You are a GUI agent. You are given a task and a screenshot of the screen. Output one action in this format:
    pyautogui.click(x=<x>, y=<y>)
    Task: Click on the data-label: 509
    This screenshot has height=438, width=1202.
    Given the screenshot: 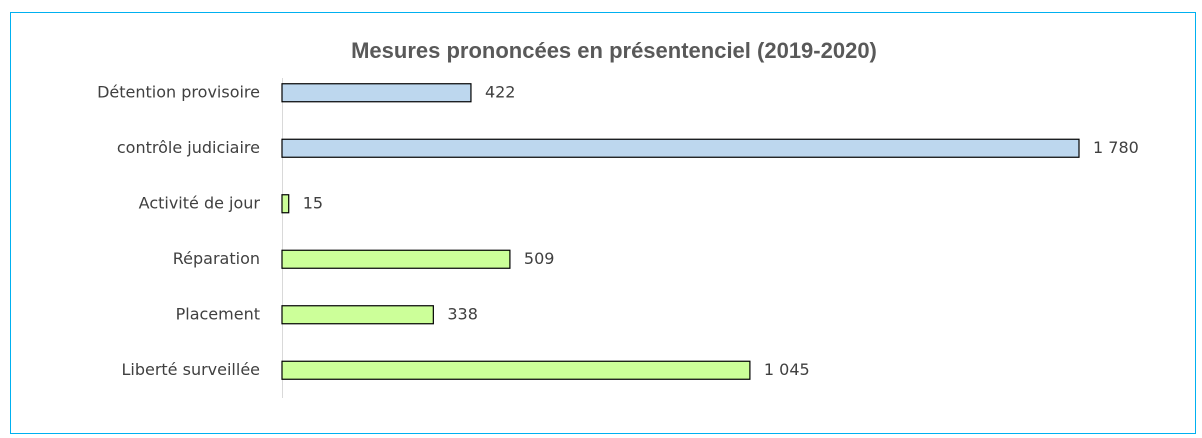 What is the action you would take?
    pyautogui.click(x=539, y=258)
    